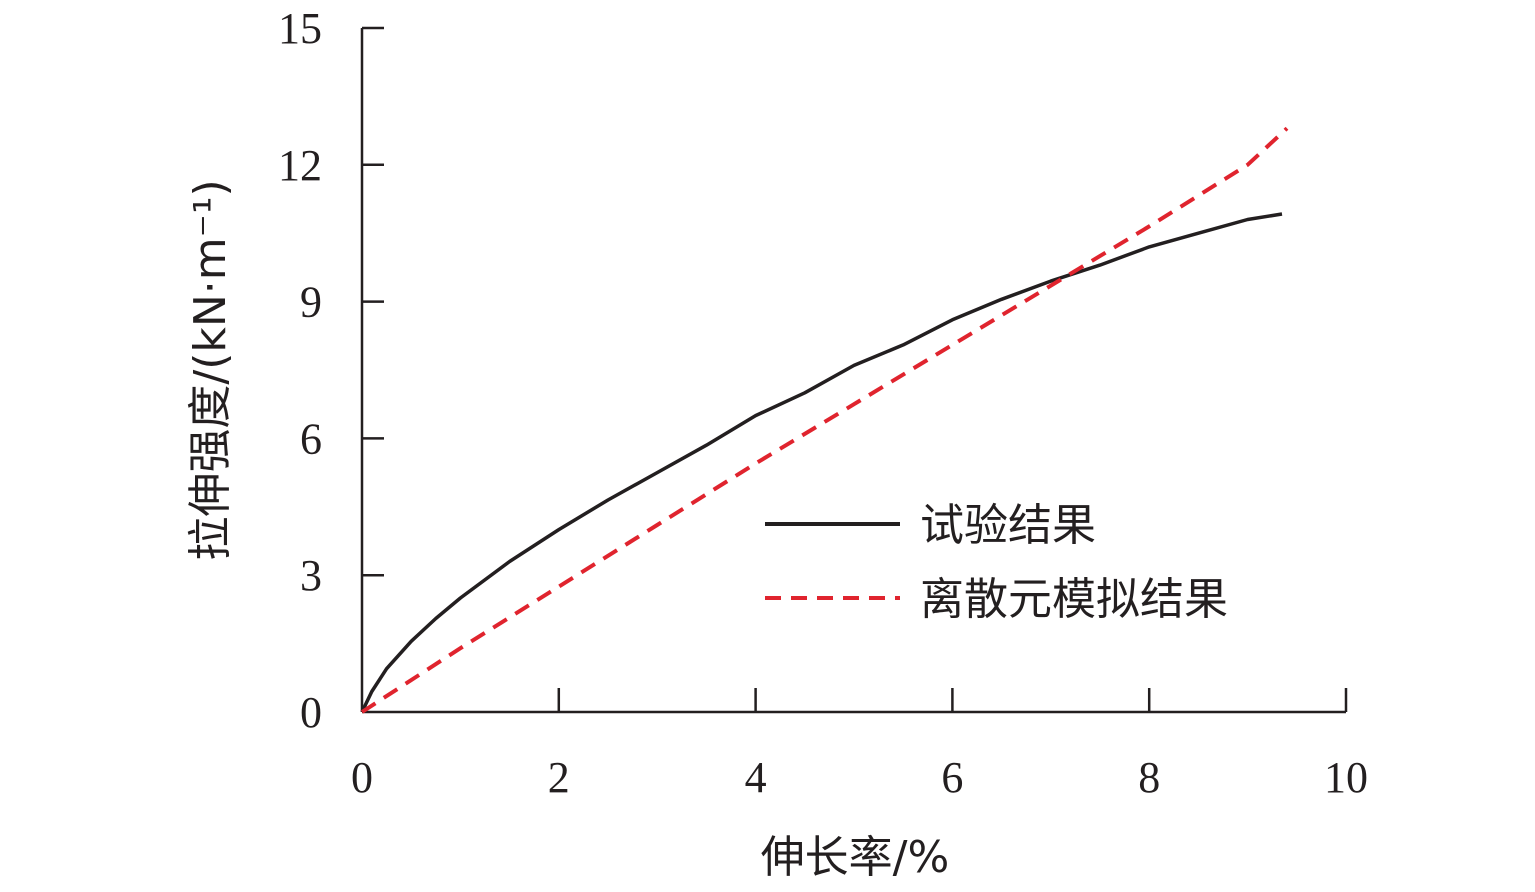 The image size is (1535, 892). I want to click on legend: 试验结果 离散元模拟结果, so click(996, 562).